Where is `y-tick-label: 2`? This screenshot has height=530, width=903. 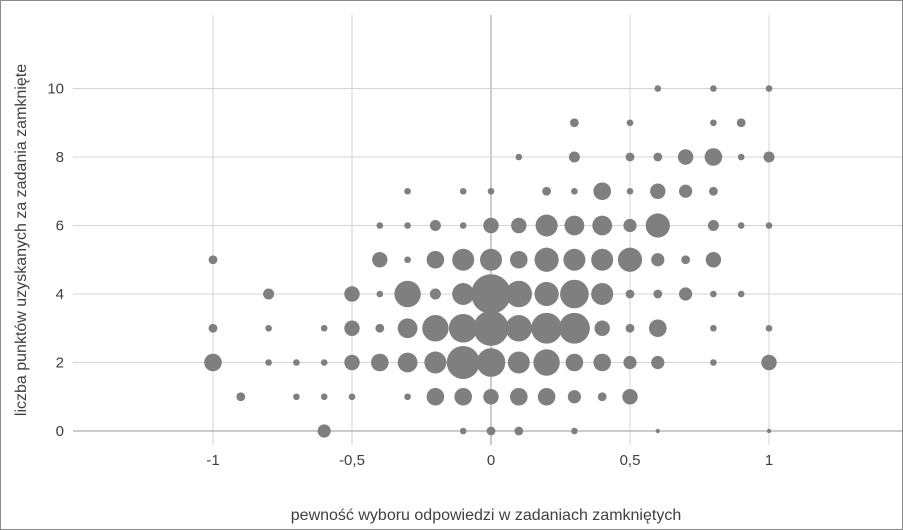
y-tick-label: 2 is located at coordinates (60, 363).